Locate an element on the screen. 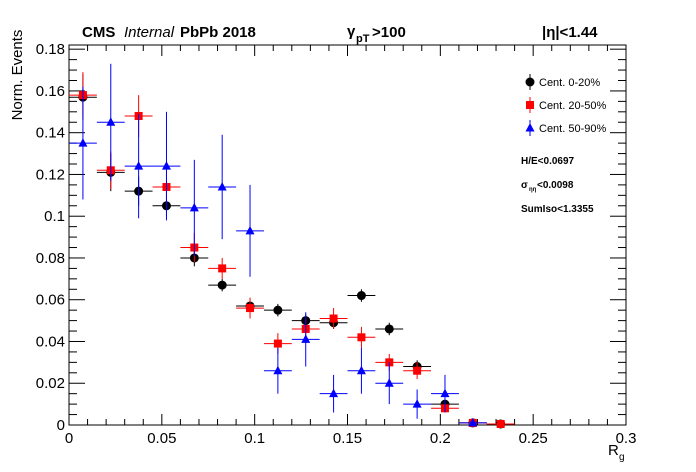  x-tick-label: 0.1 is located at coordinates (254, 438).